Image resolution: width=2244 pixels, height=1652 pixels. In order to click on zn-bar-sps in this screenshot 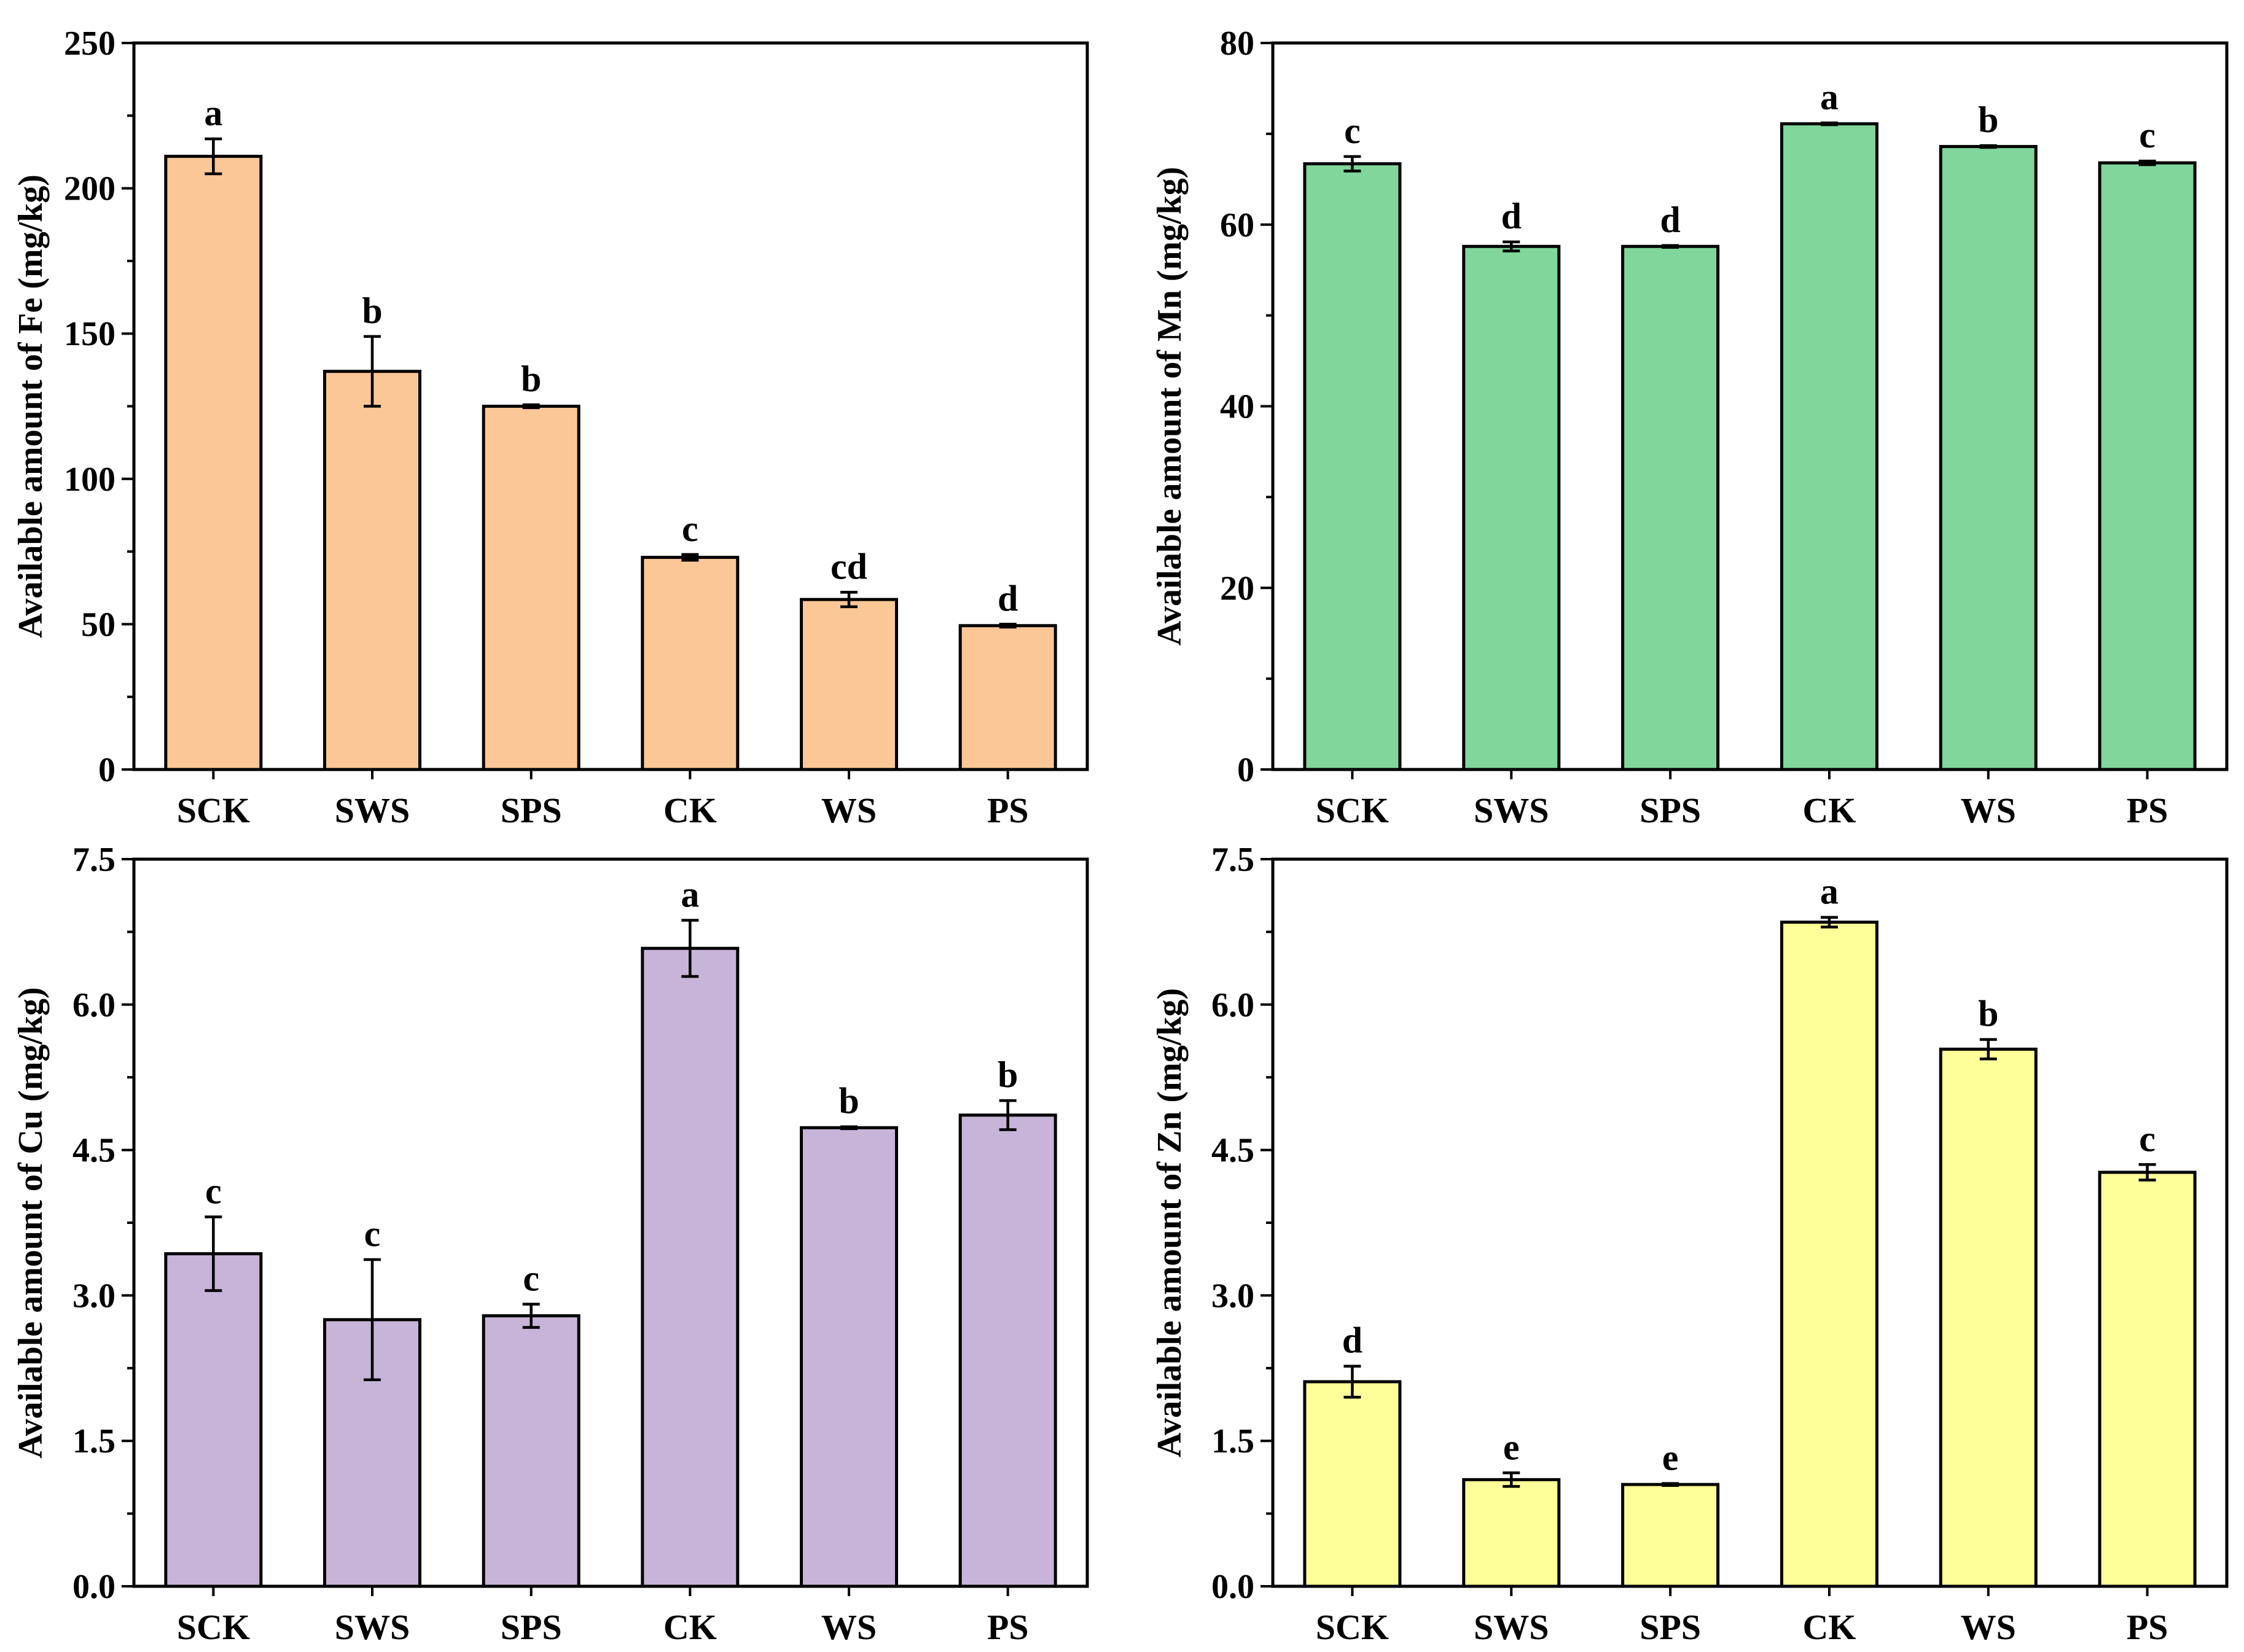, I will do `click(1670, 1535)`.